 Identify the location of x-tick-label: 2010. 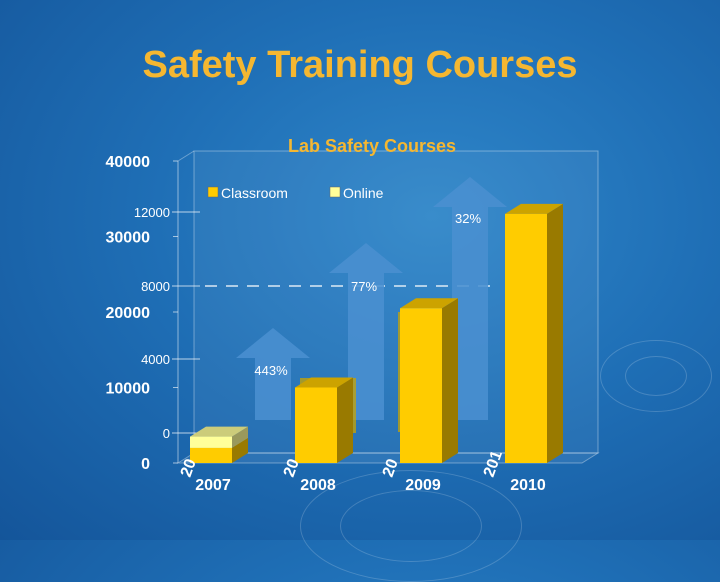
(528, 485).